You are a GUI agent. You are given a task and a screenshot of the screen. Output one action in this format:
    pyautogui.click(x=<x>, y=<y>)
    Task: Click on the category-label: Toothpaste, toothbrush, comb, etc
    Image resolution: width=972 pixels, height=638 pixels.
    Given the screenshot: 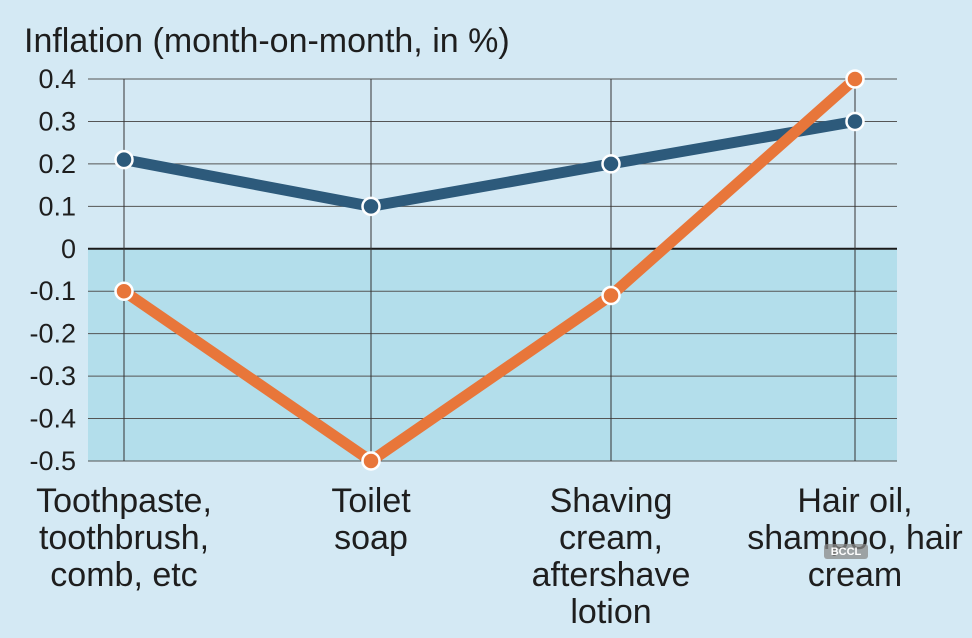 What is the action you would take?
    pyautogui.click(x=124, y=538)
    